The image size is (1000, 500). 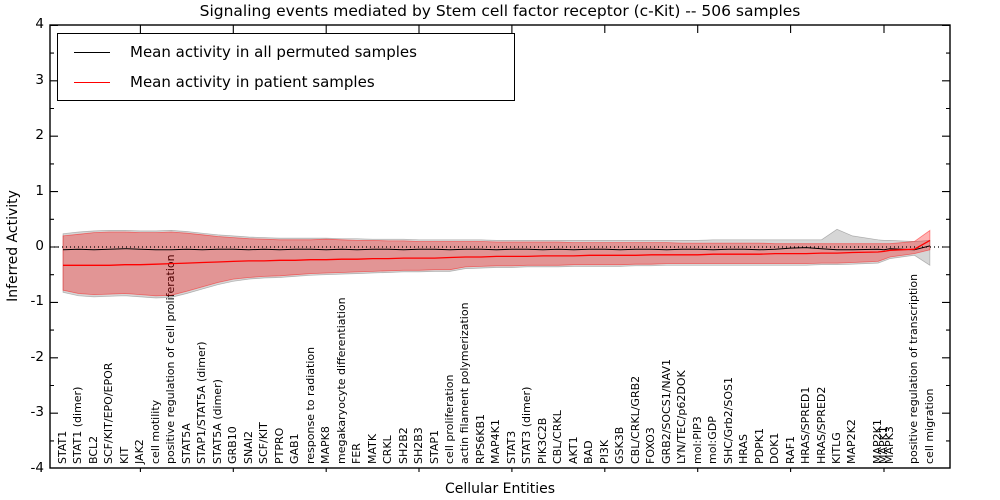 What do you see at coordinates (620, 445) in the screenshot?
I see `x-category-label: GSK3B` at bounding box center [620, 445].